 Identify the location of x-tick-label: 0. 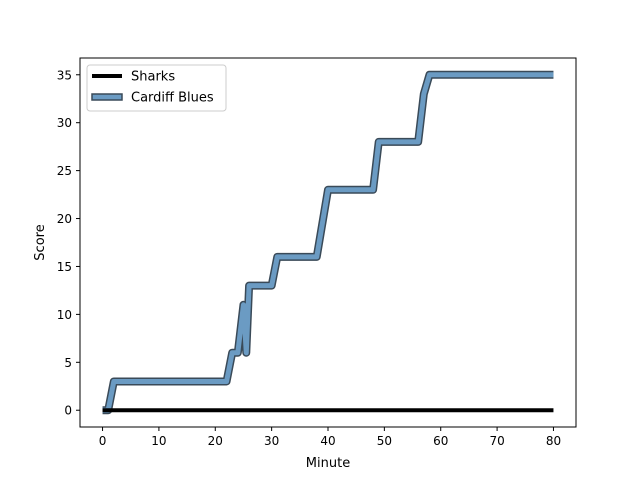
(103, 441).